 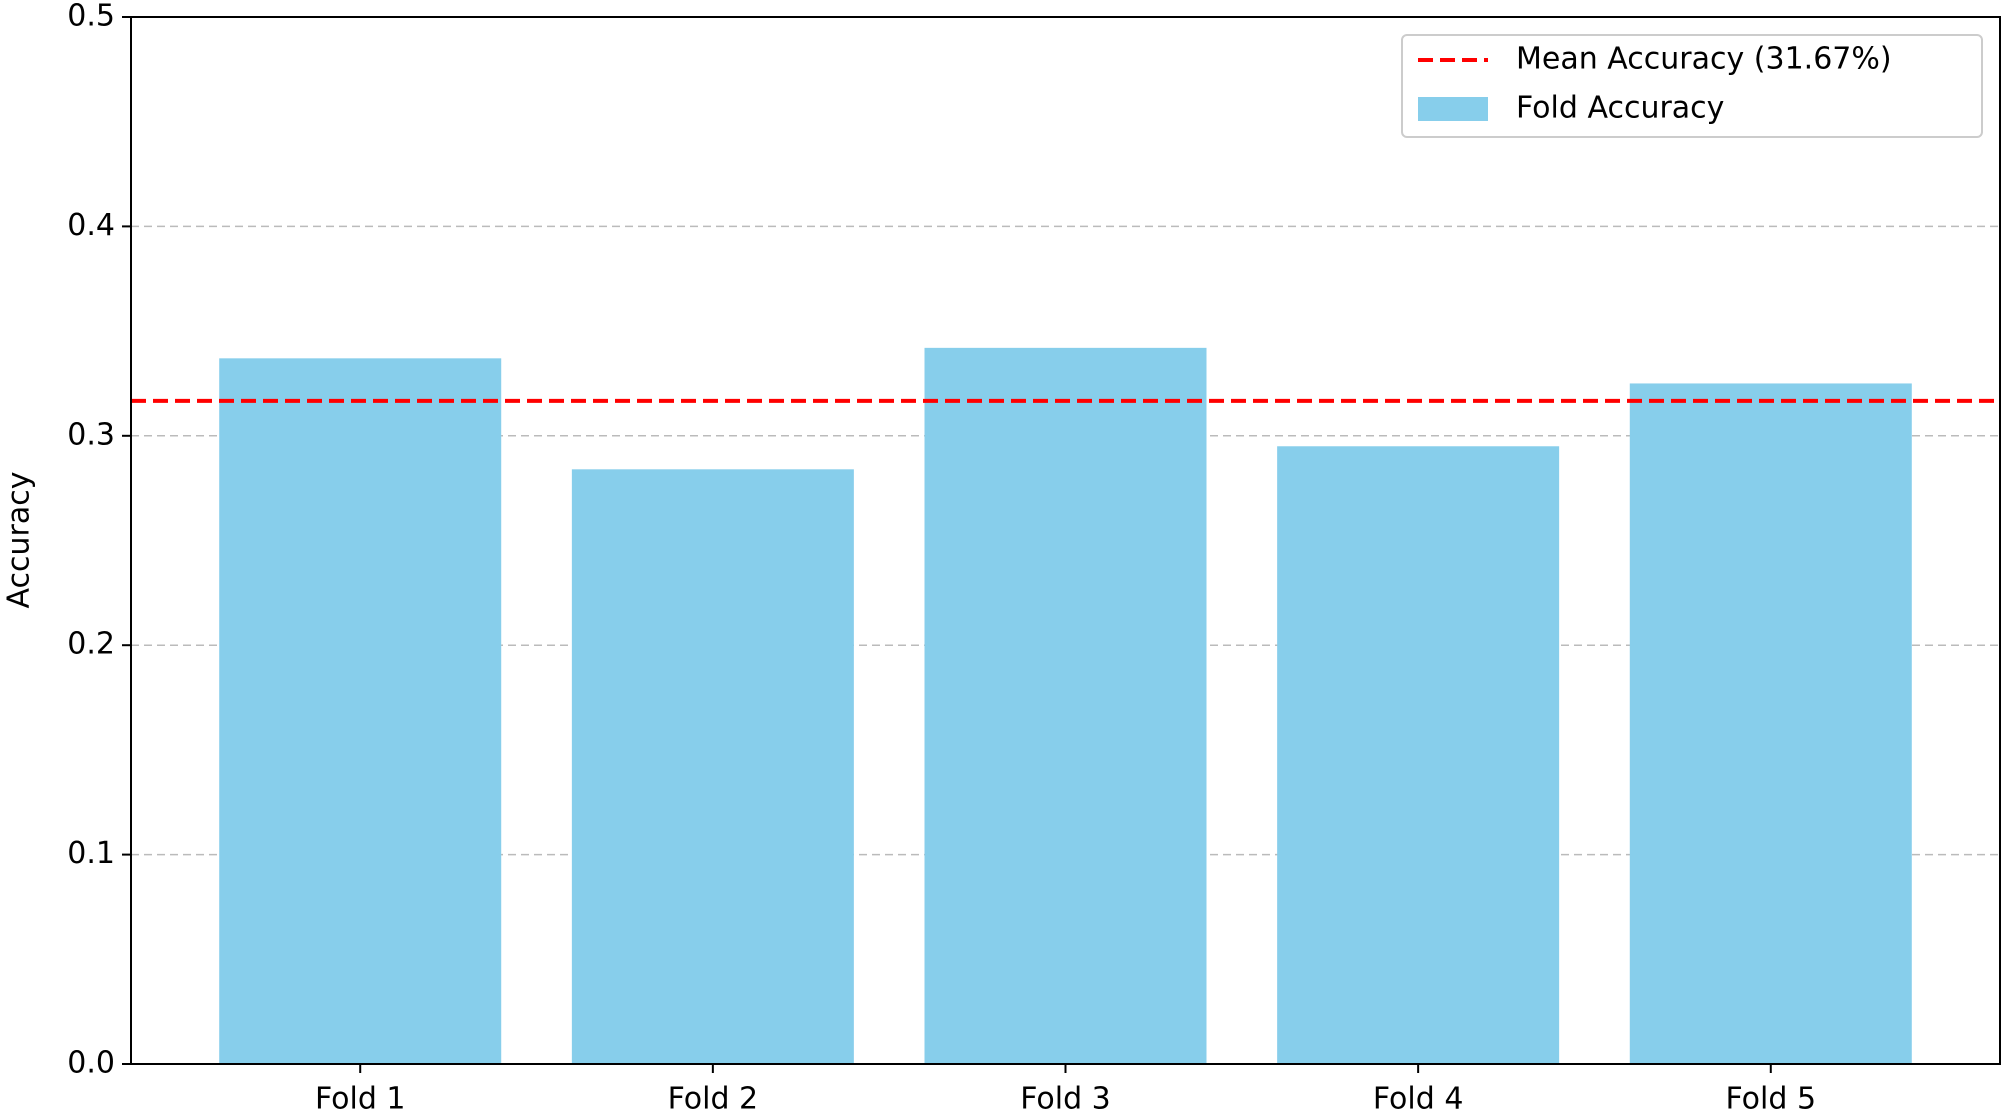 What do you see at coordinates (1453, 109) in the screenshot?
I see `legend-bar-swatch` at bounding box center [1453, 109].